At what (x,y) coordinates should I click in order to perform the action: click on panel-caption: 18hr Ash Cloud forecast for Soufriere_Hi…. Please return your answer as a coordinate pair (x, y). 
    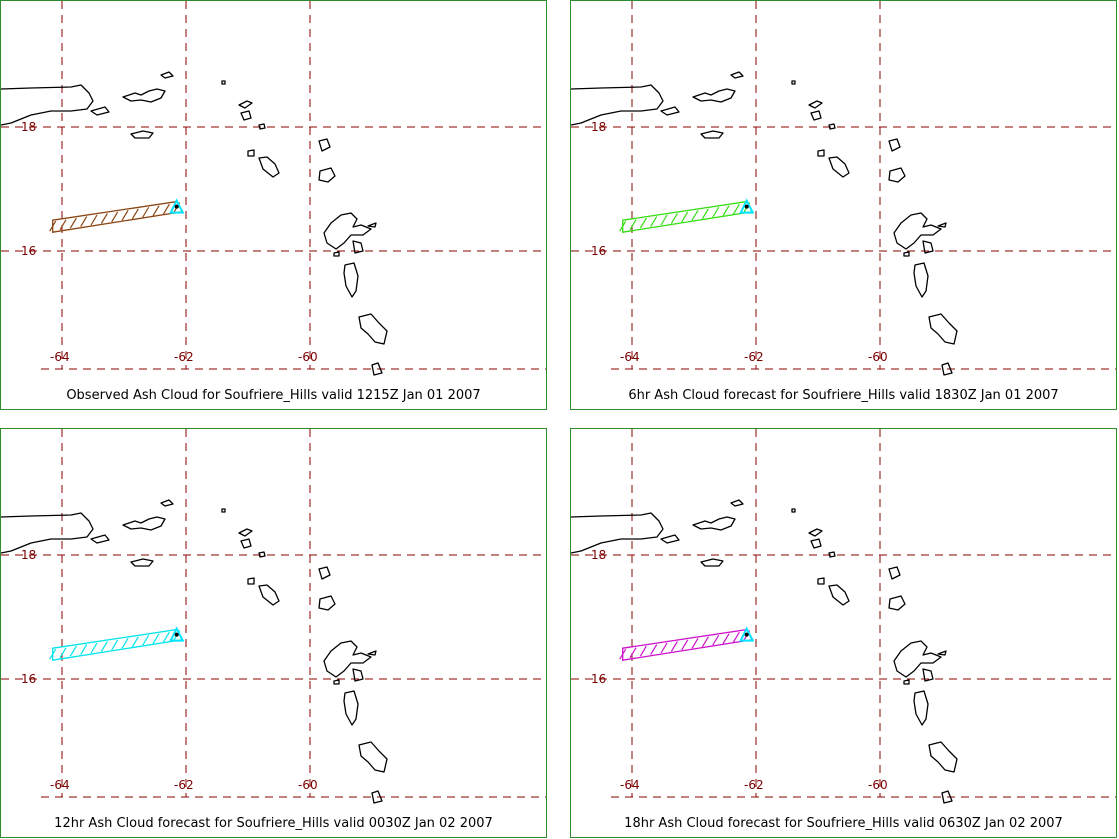
    Looking at the image, I should click on (843, 823).